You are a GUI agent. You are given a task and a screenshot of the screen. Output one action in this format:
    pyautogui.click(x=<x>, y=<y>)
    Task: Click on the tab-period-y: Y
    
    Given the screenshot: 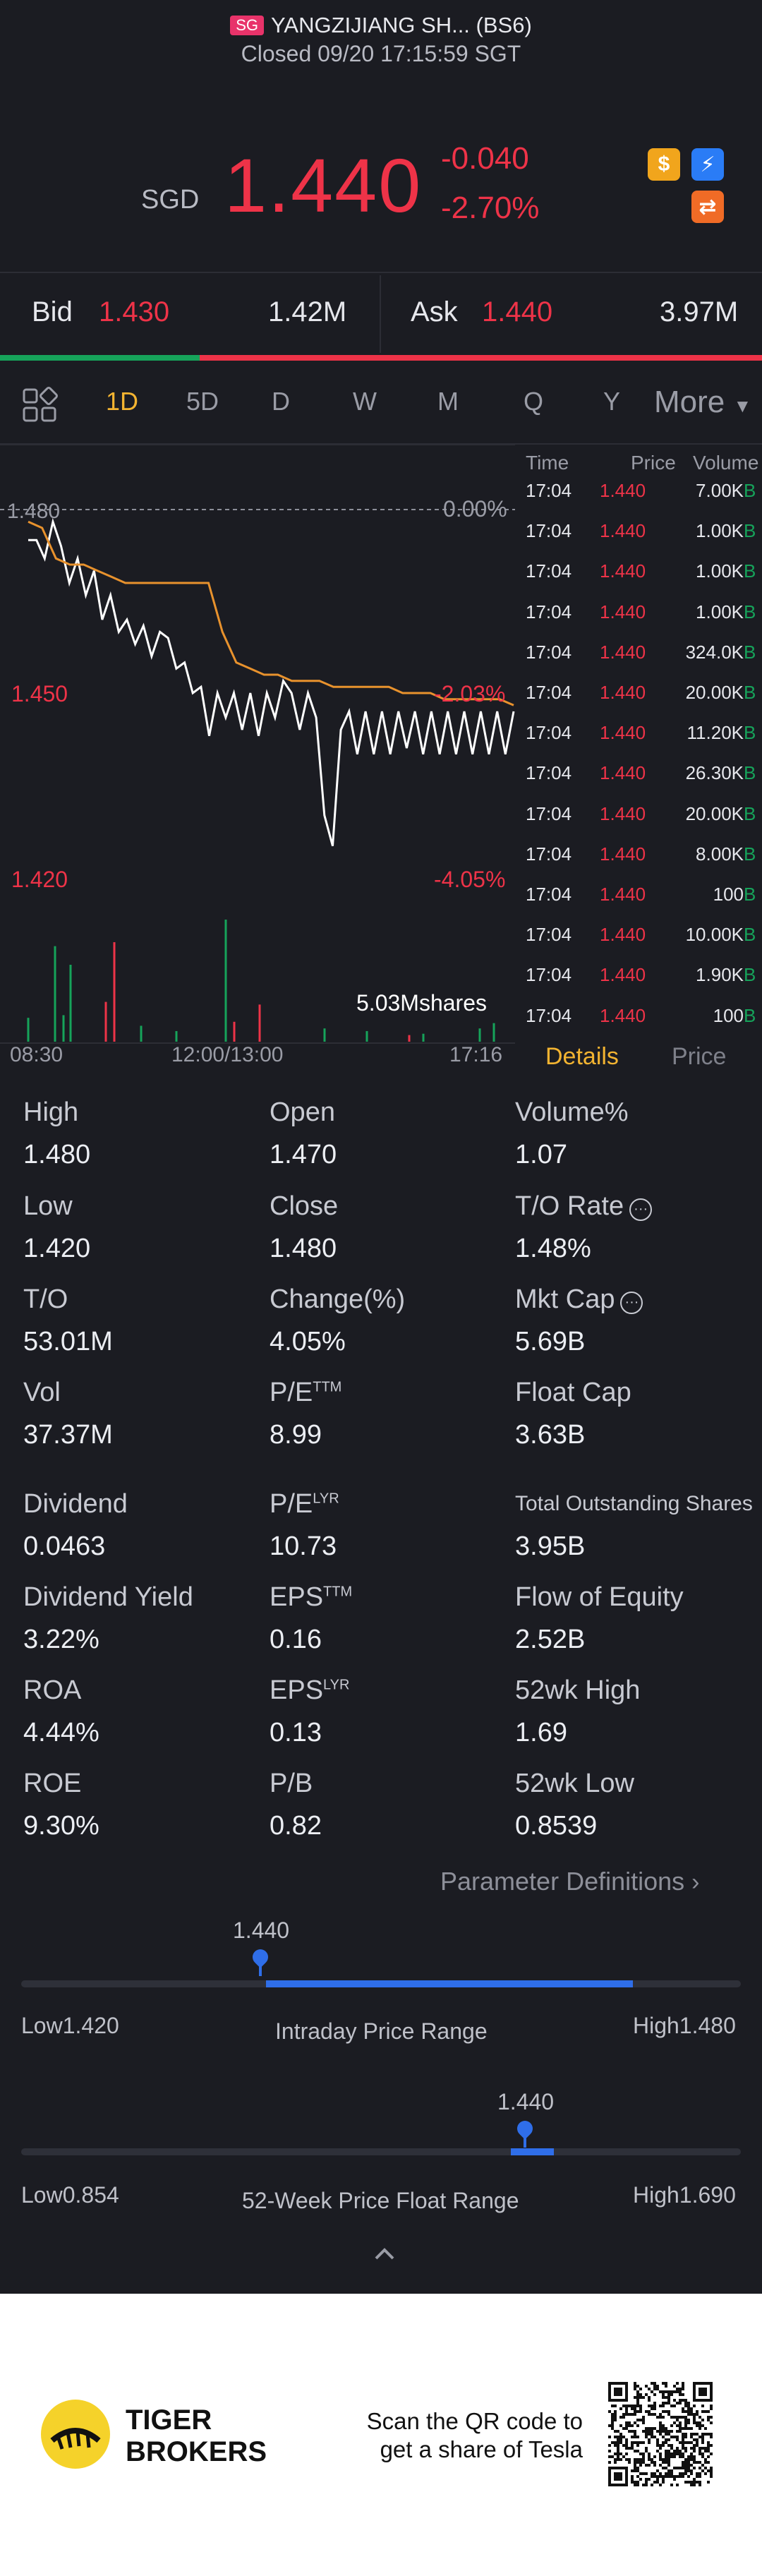 What is the action you would take?
    pyautogui.click(x=612, y=401)
    